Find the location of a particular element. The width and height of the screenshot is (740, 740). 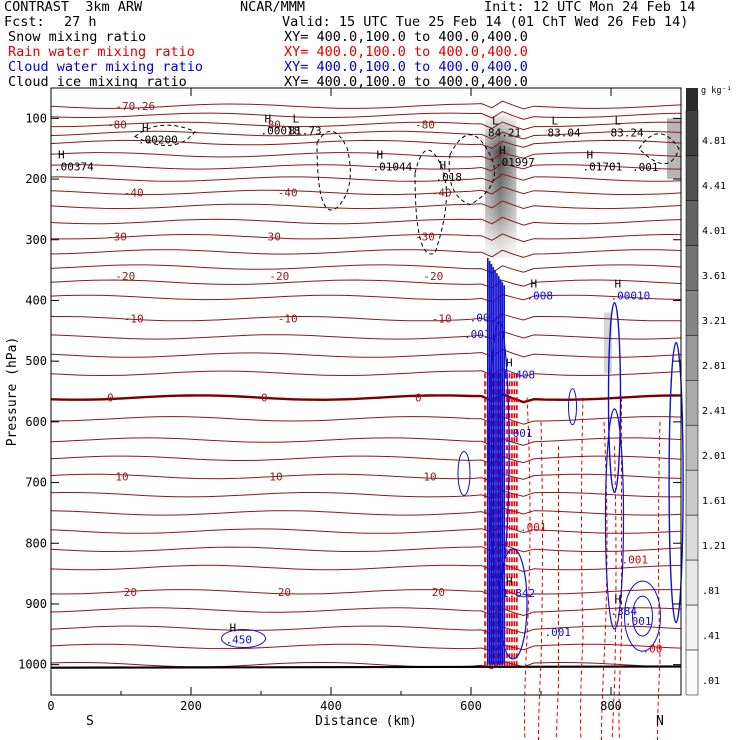

isotherm-label: 0 is located at coordinates (264, 398).